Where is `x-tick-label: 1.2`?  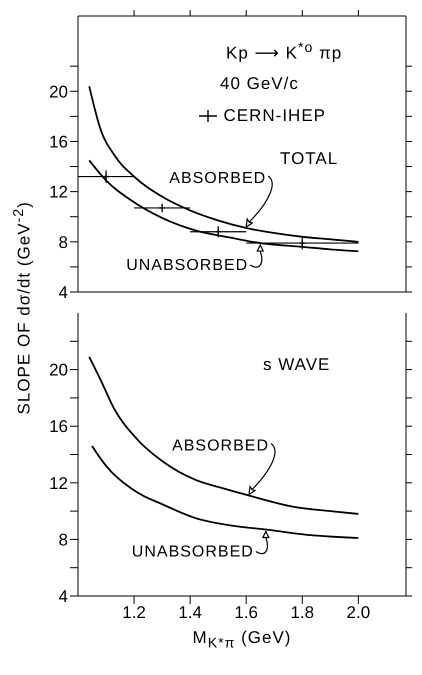 x-tick-label: 1.2 is located at coordinates (134, 612).